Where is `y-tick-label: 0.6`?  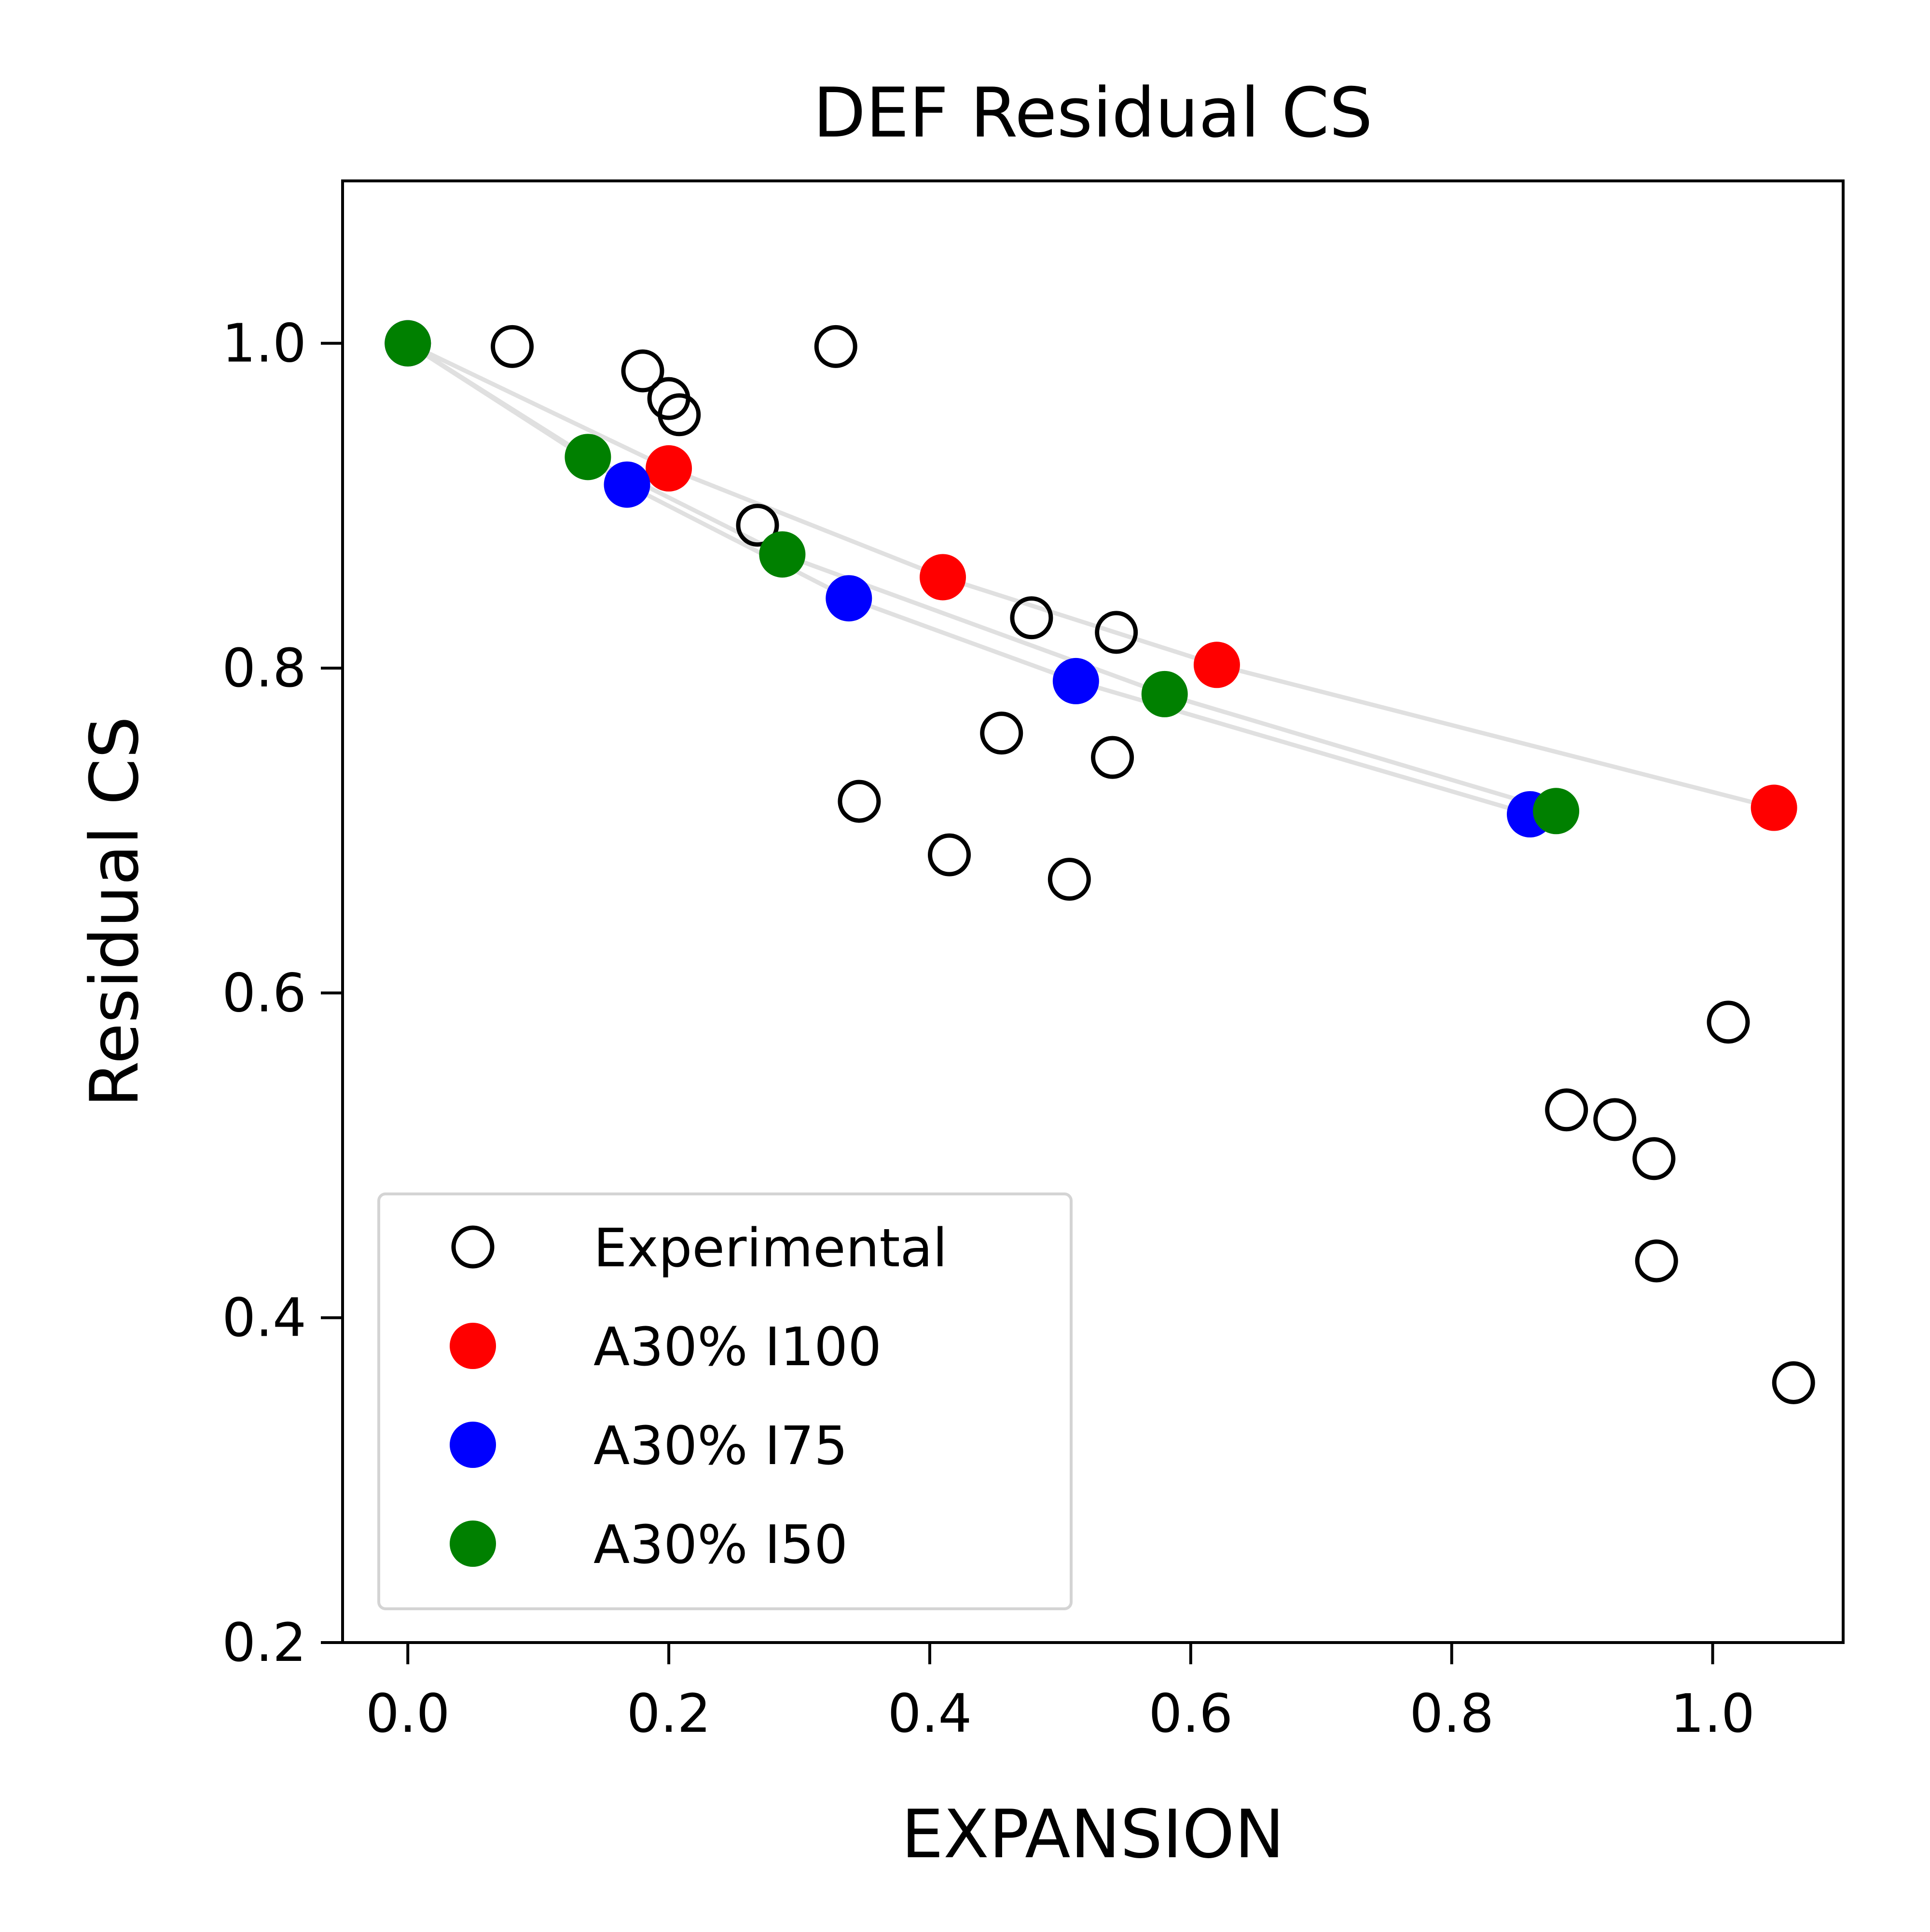
y-tick-label: 0.6 is located at coordinates (264, 993).